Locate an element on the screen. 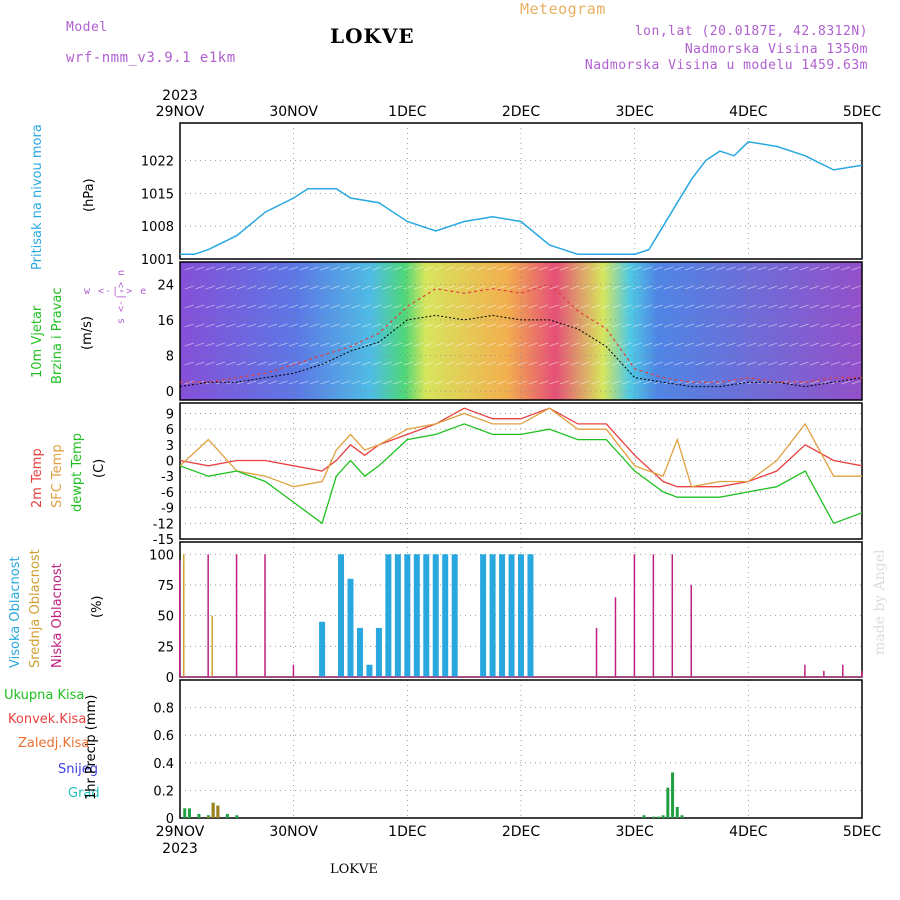 The height and width of the screenshot is (900, 900). temp-2m-line is located at coordinates (521, 447).